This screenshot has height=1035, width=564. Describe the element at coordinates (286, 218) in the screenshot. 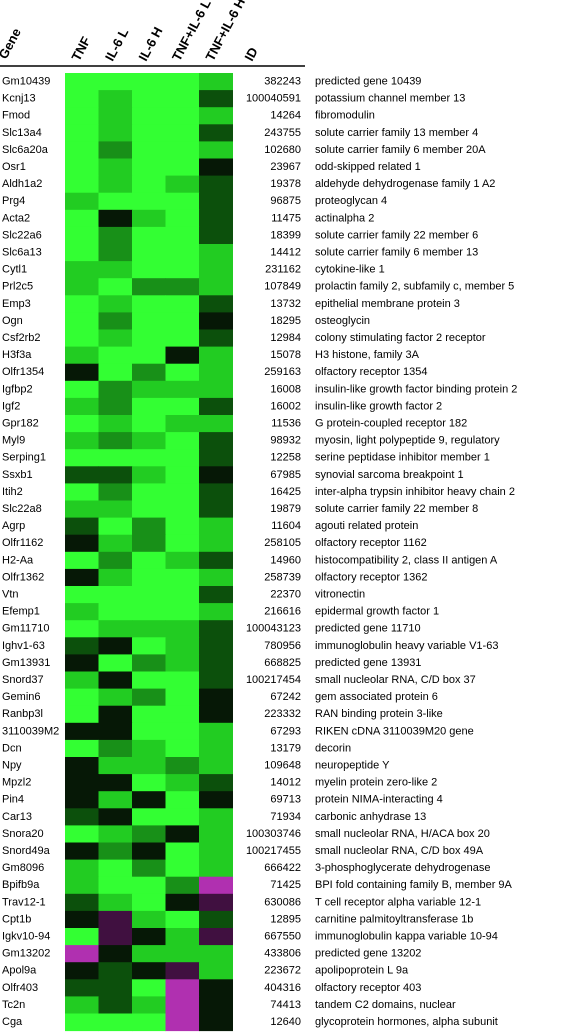

I see `gene-id: 11475` at that location.